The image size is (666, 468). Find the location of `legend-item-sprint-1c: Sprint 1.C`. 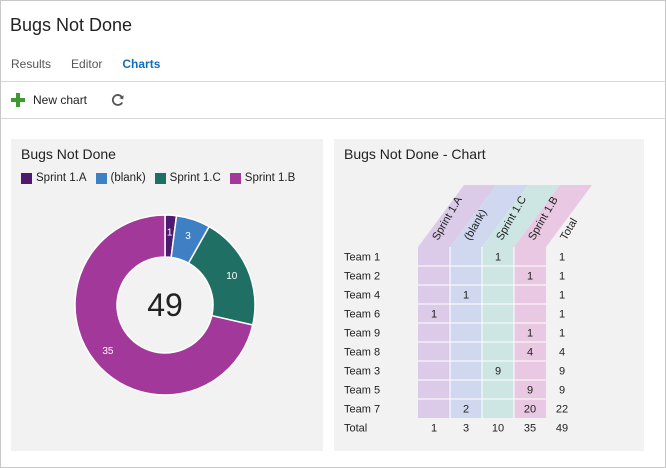

legend-item-sprint-1c: Sprint 1.C is located at coordinates (187, 178).